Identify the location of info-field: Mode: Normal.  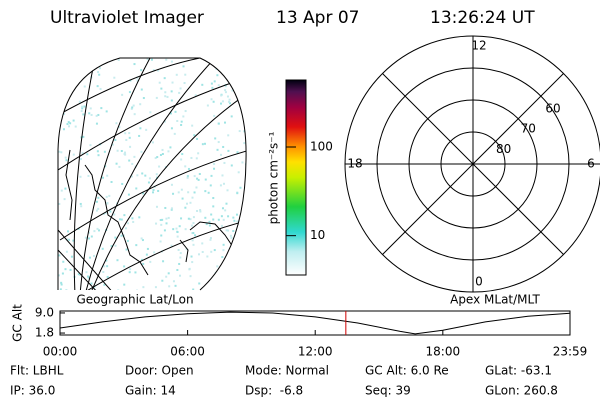
(287, 371).